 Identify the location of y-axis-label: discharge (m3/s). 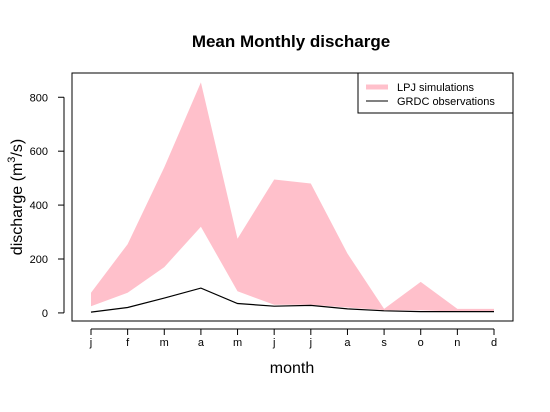
(16, 197).